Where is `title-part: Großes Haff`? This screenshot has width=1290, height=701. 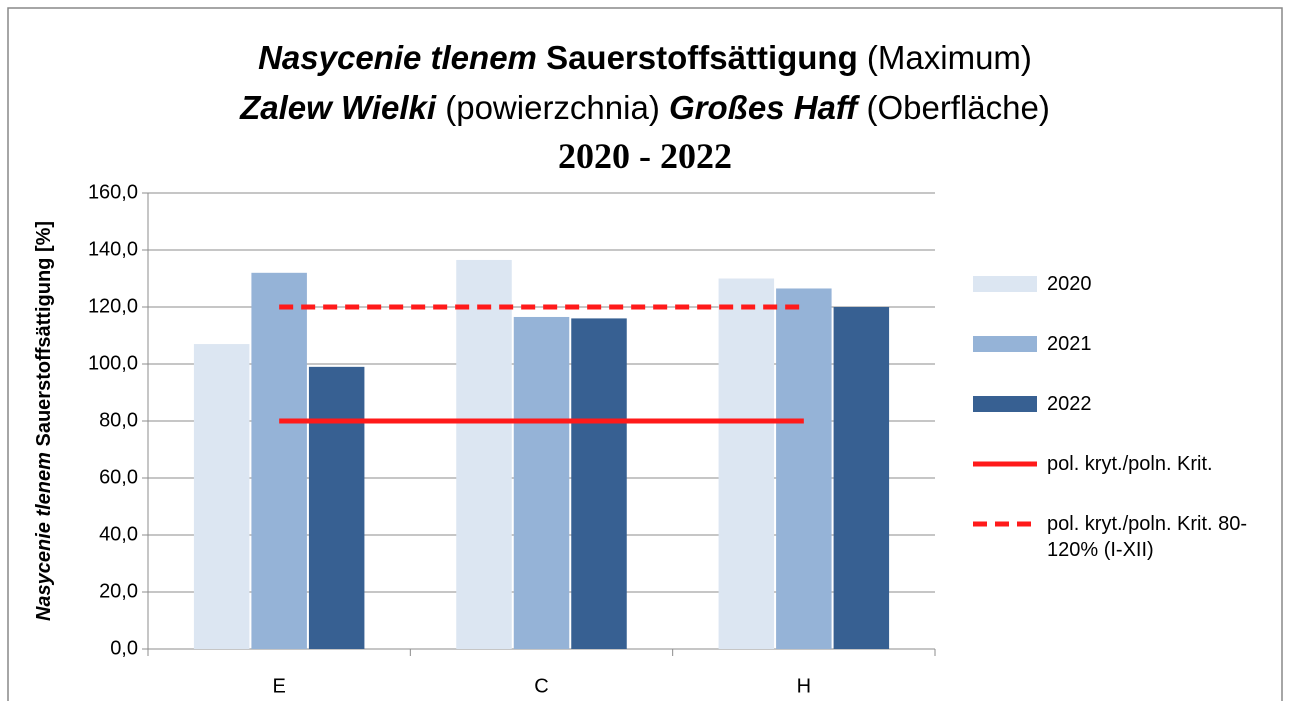 title-part: Großes Haff is located at coordinates (764, 107).